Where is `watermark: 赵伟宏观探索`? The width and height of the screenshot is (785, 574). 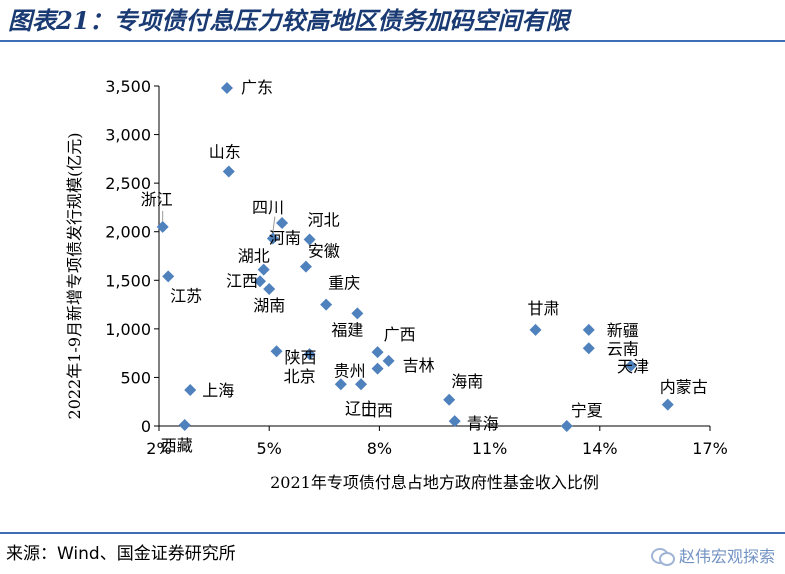
watermark: 赵伟宏观探索 is located at coordinates (712, 555).